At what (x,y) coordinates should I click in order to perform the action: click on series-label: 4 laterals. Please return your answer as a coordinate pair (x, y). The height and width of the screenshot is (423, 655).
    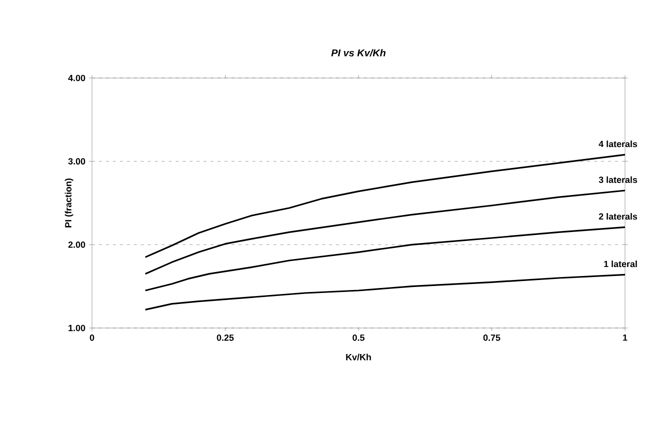
    Looking at the image, I should click on (618, 144).